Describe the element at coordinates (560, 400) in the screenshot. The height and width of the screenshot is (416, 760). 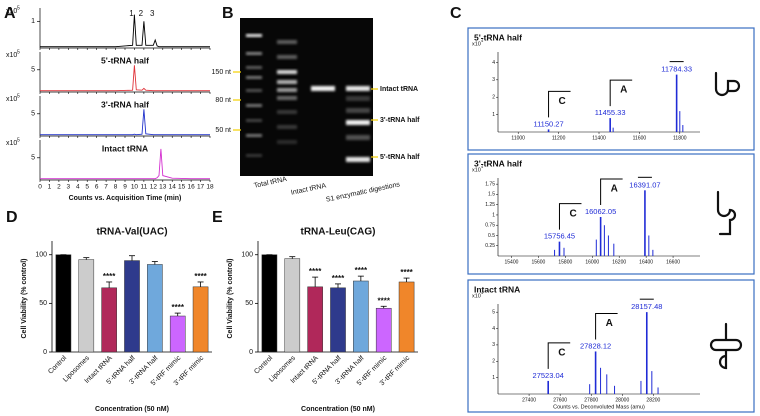
I see `x-tick-label: 27600` at that location.